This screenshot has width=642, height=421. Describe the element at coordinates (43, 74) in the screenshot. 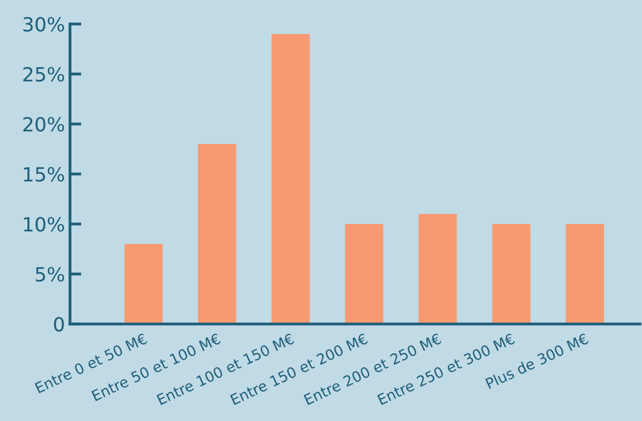

I see `y-tick-label: 25%` at that location.